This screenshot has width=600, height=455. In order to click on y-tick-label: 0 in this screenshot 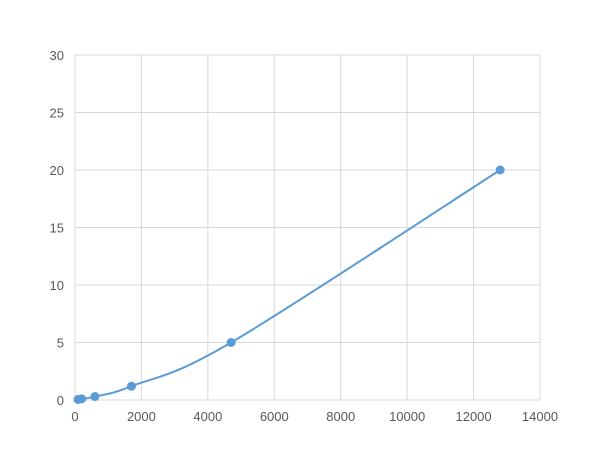, I will do `click(60, 400)`.